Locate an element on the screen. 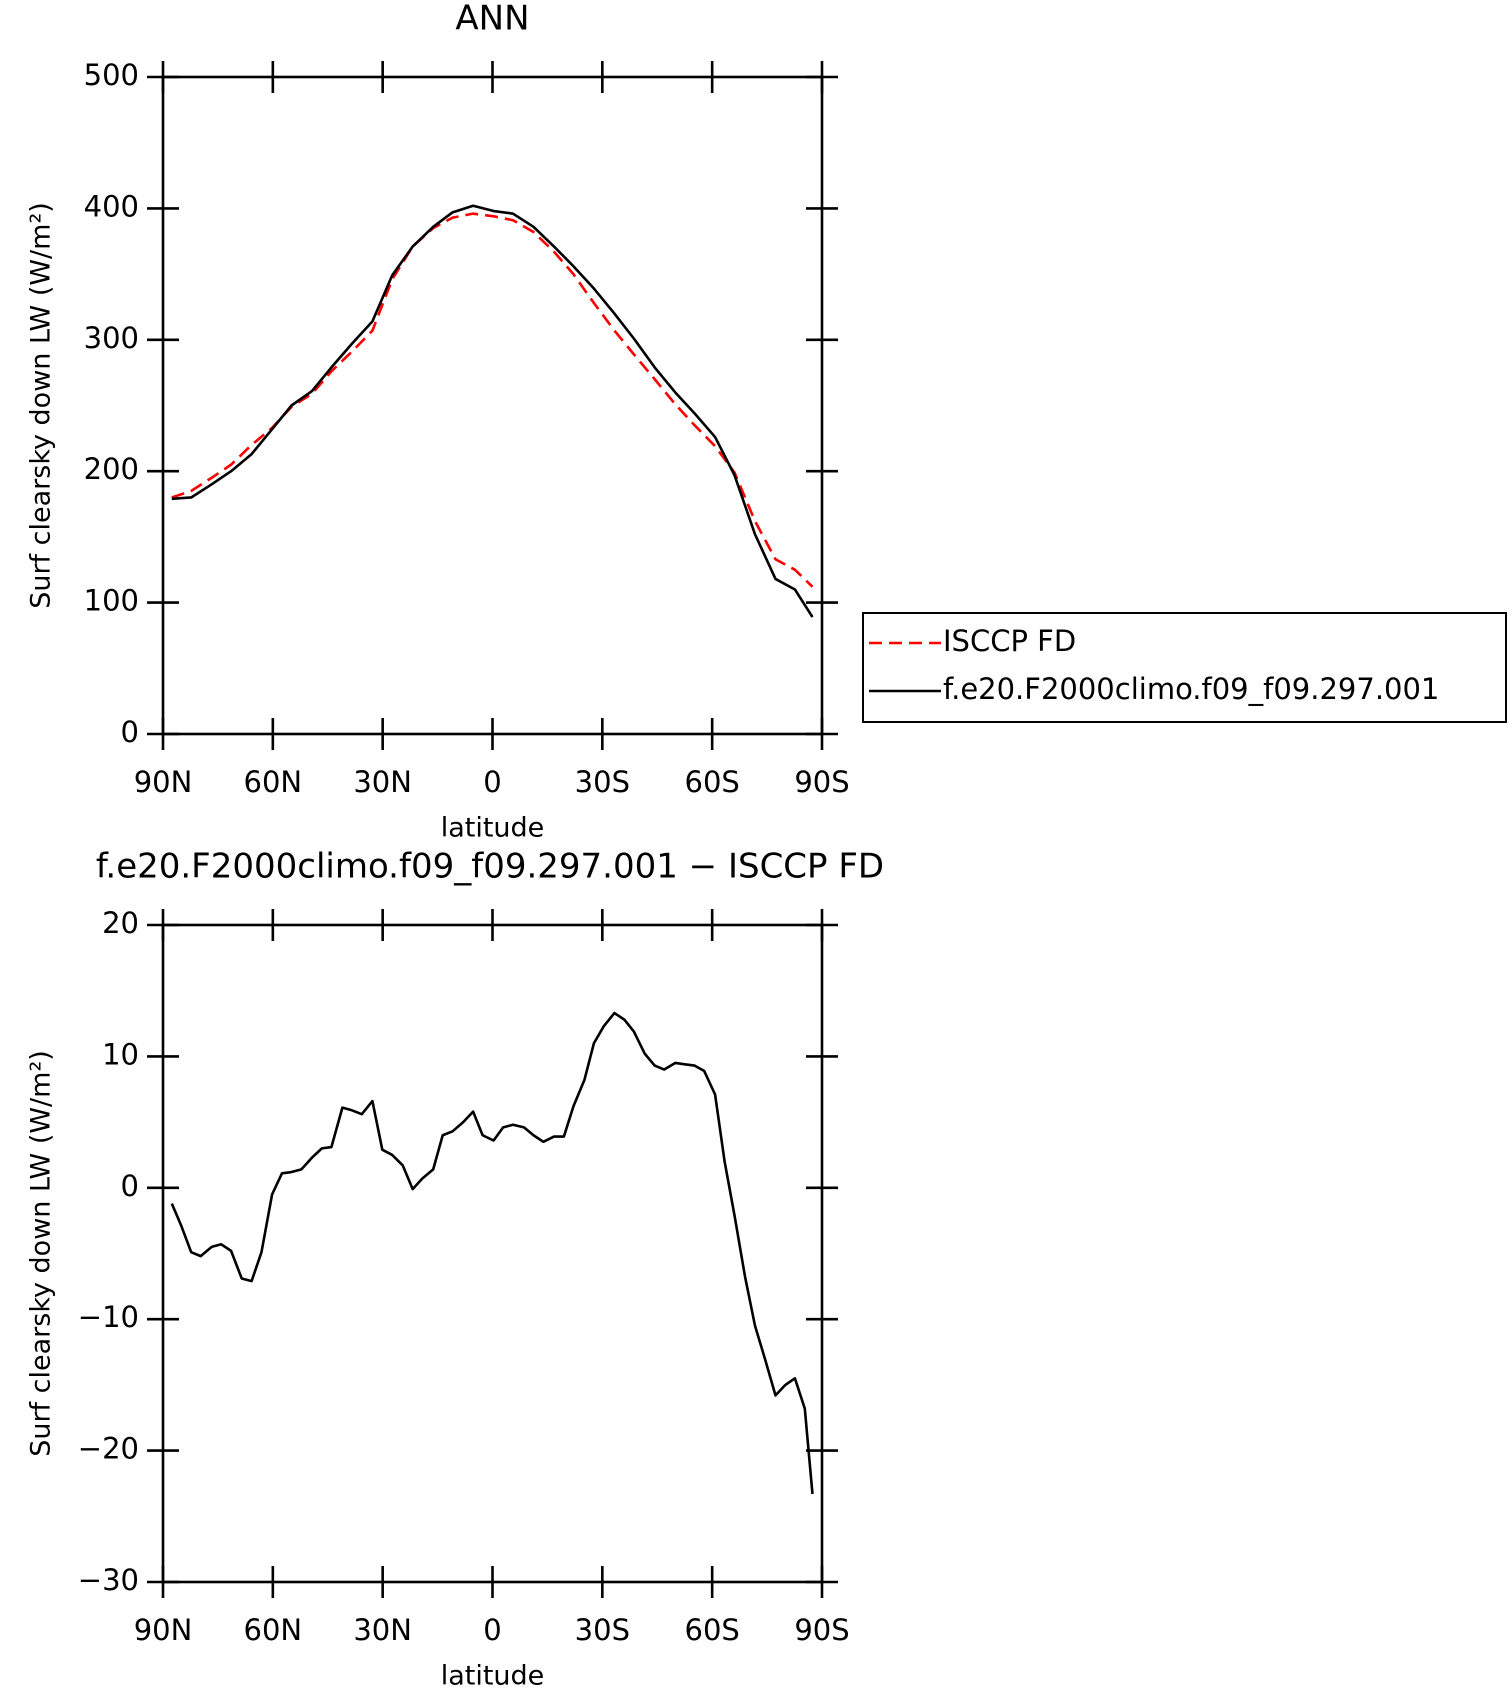 Image resolution: width=1512 pixels, height=1693 pixels. legend-label: ISCCP FD is located at coordinates (1009, 641).